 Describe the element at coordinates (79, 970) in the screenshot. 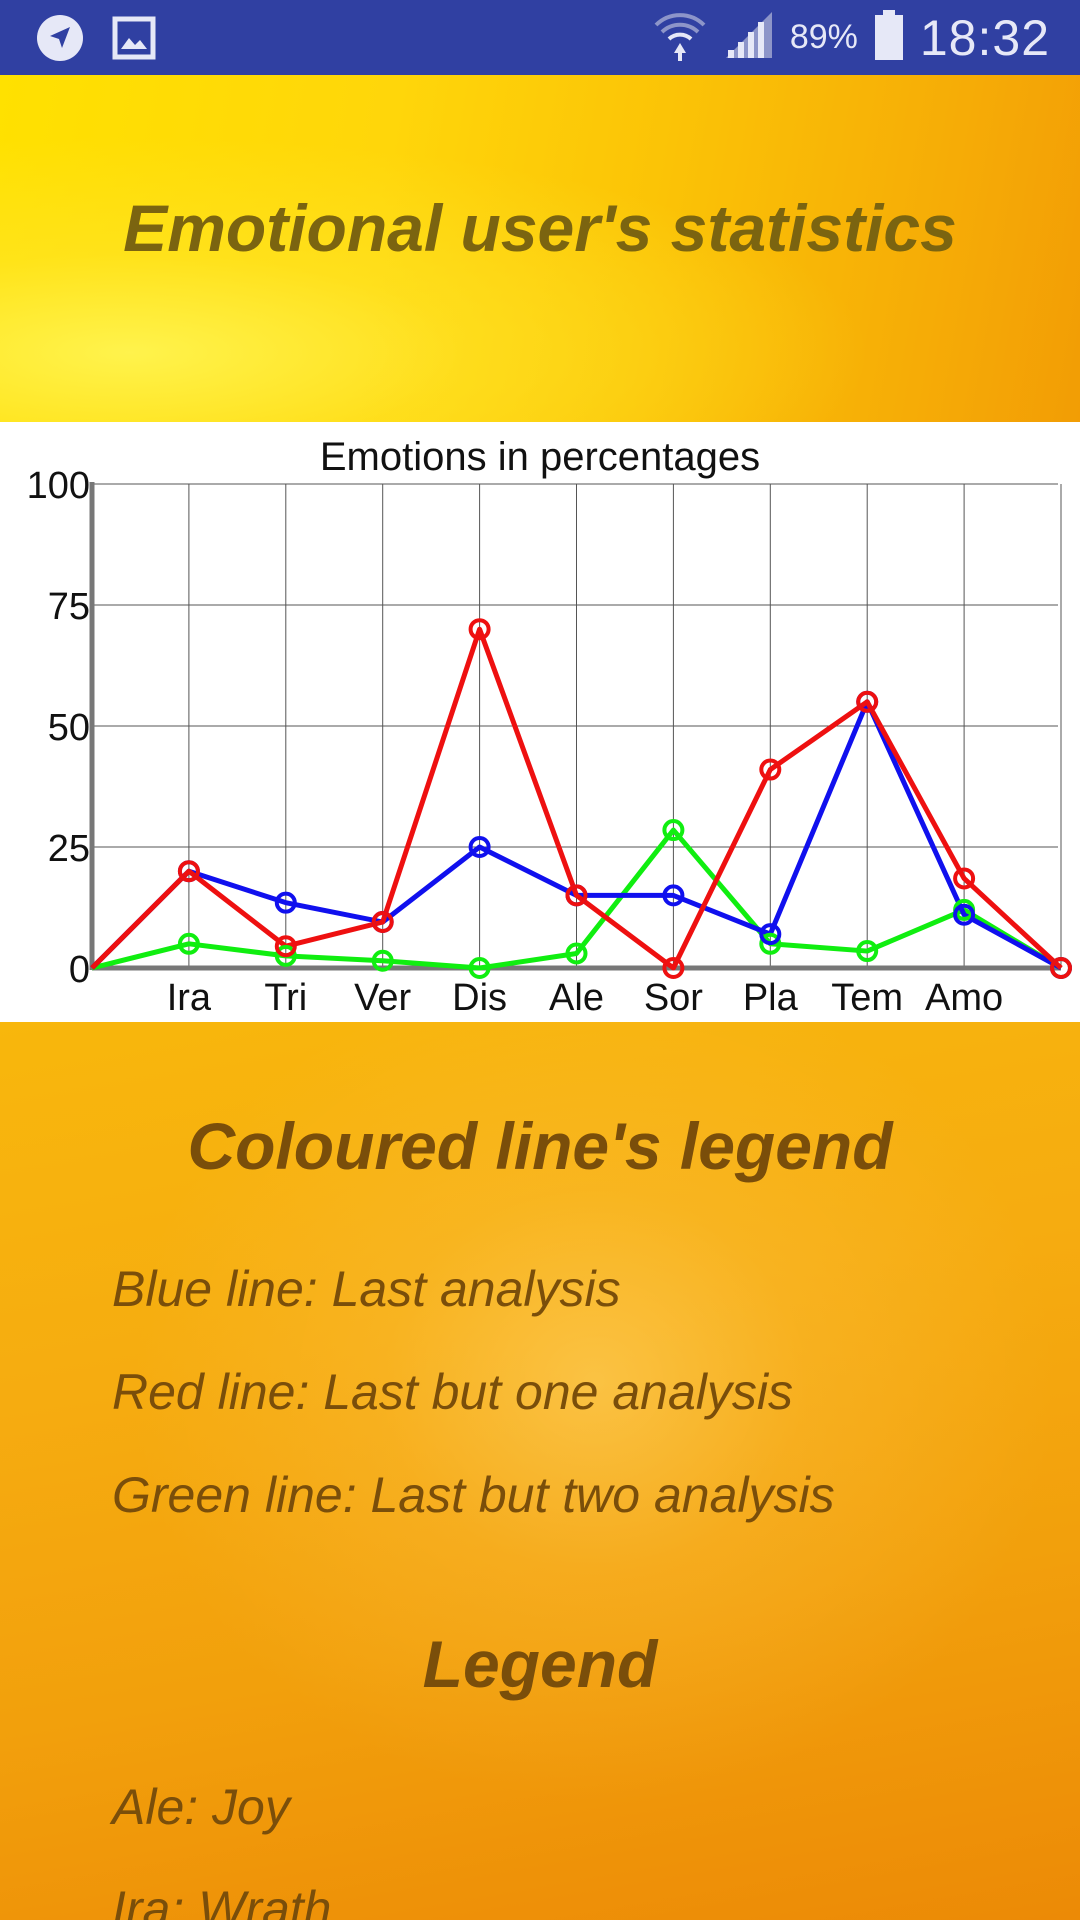

I see `y-tick-label: 0` at that location.